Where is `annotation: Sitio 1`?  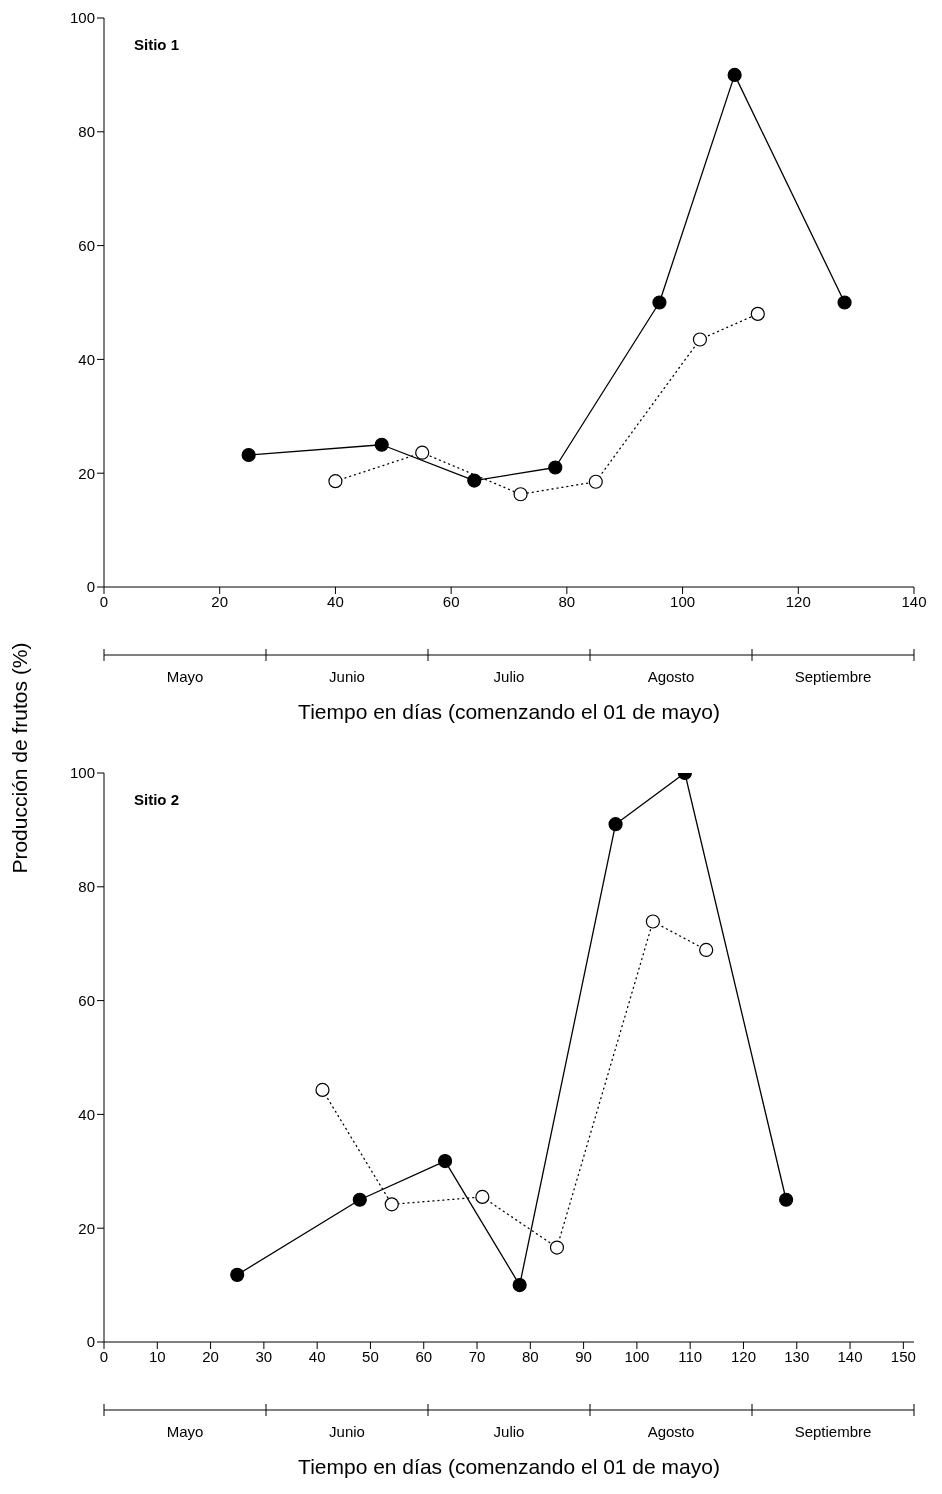 annotation: Sitio 1 is located at coordinates (157, 44).